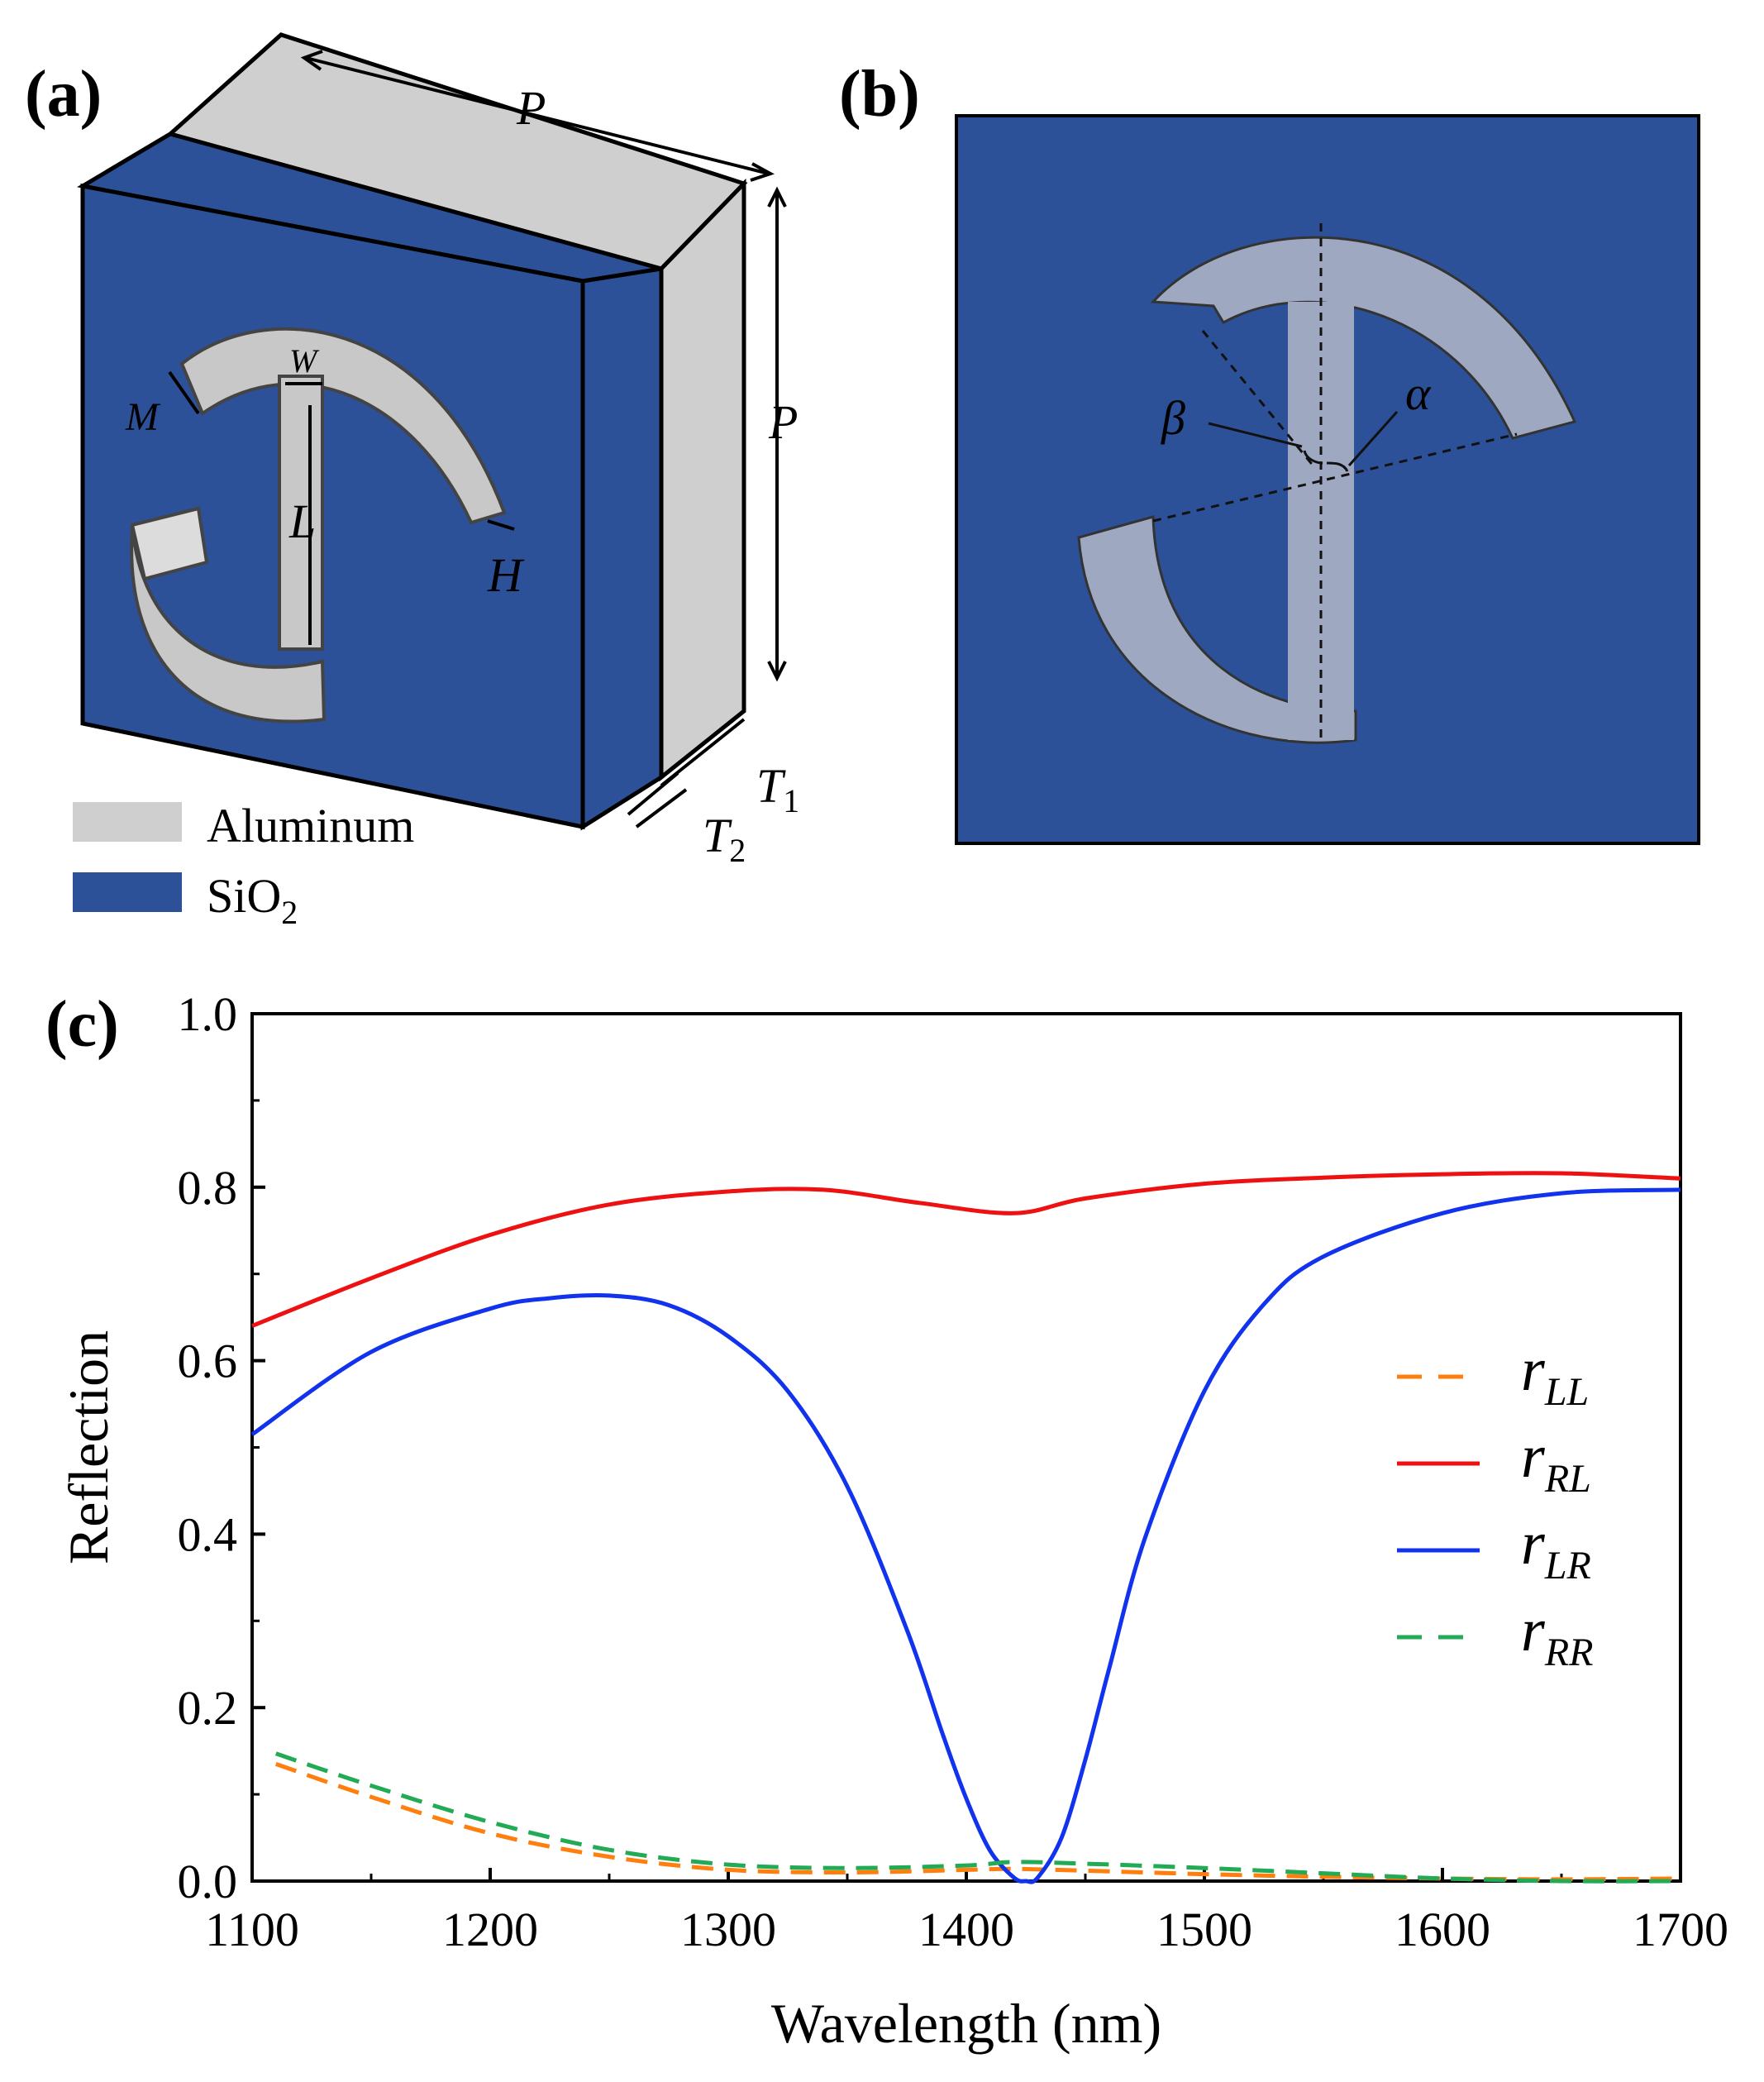 The width and height of the screenshot is (1764, 2082). What do you see at coordinates (63, 94) in the screenshot?
I see `panel-a-label: (a)` at bounding box center [63, 94].